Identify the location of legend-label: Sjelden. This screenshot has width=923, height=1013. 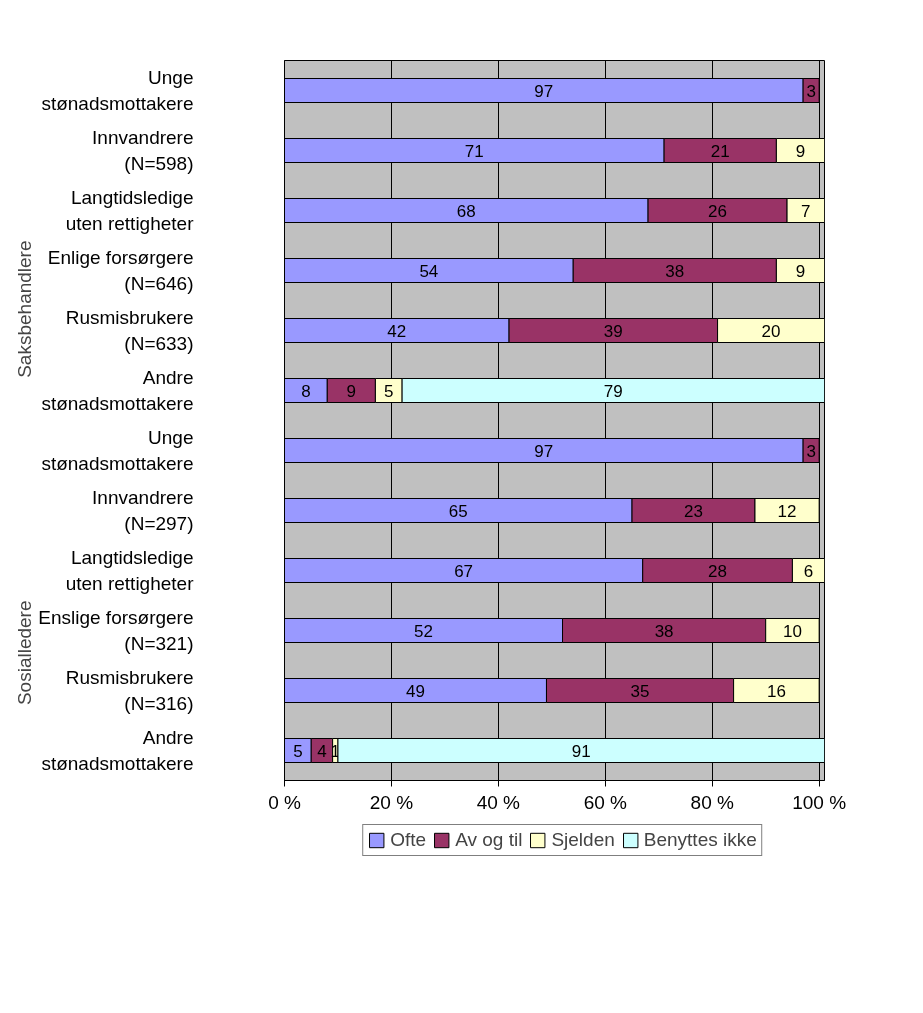
(583, 840).